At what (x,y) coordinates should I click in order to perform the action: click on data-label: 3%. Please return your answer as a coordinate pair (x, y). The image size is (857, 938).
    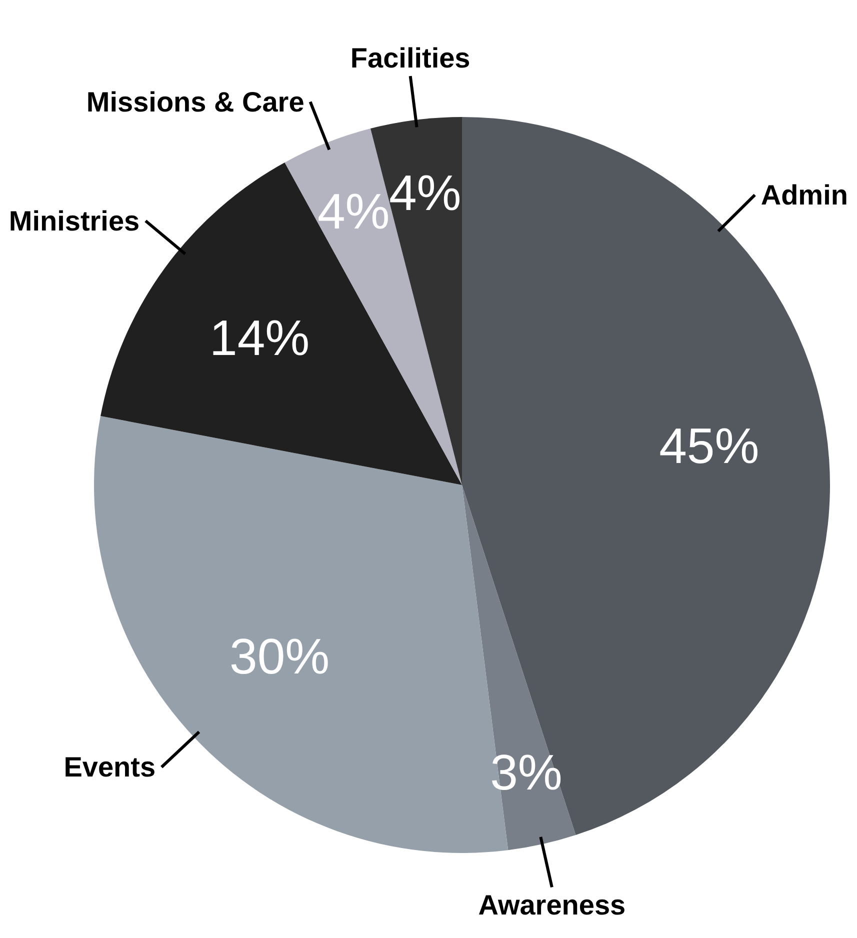
    Looking at the image, I should click on (526, 772).